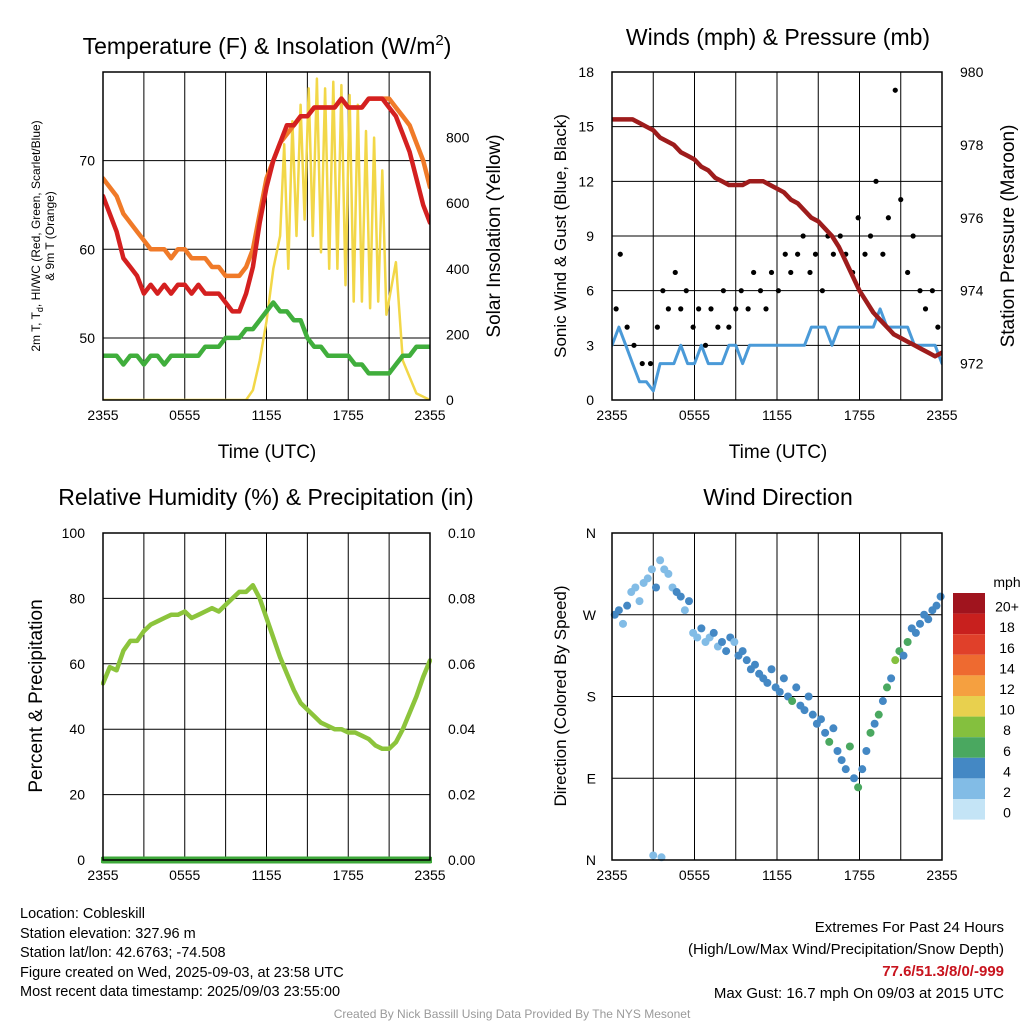 Image resolution: width=1024 pixels, height=1024 pixels. What do you see at coordinates (777, 875) in the screenshot?
I see `dir-xtick-label: 1155` at bounding box center [777, 875].